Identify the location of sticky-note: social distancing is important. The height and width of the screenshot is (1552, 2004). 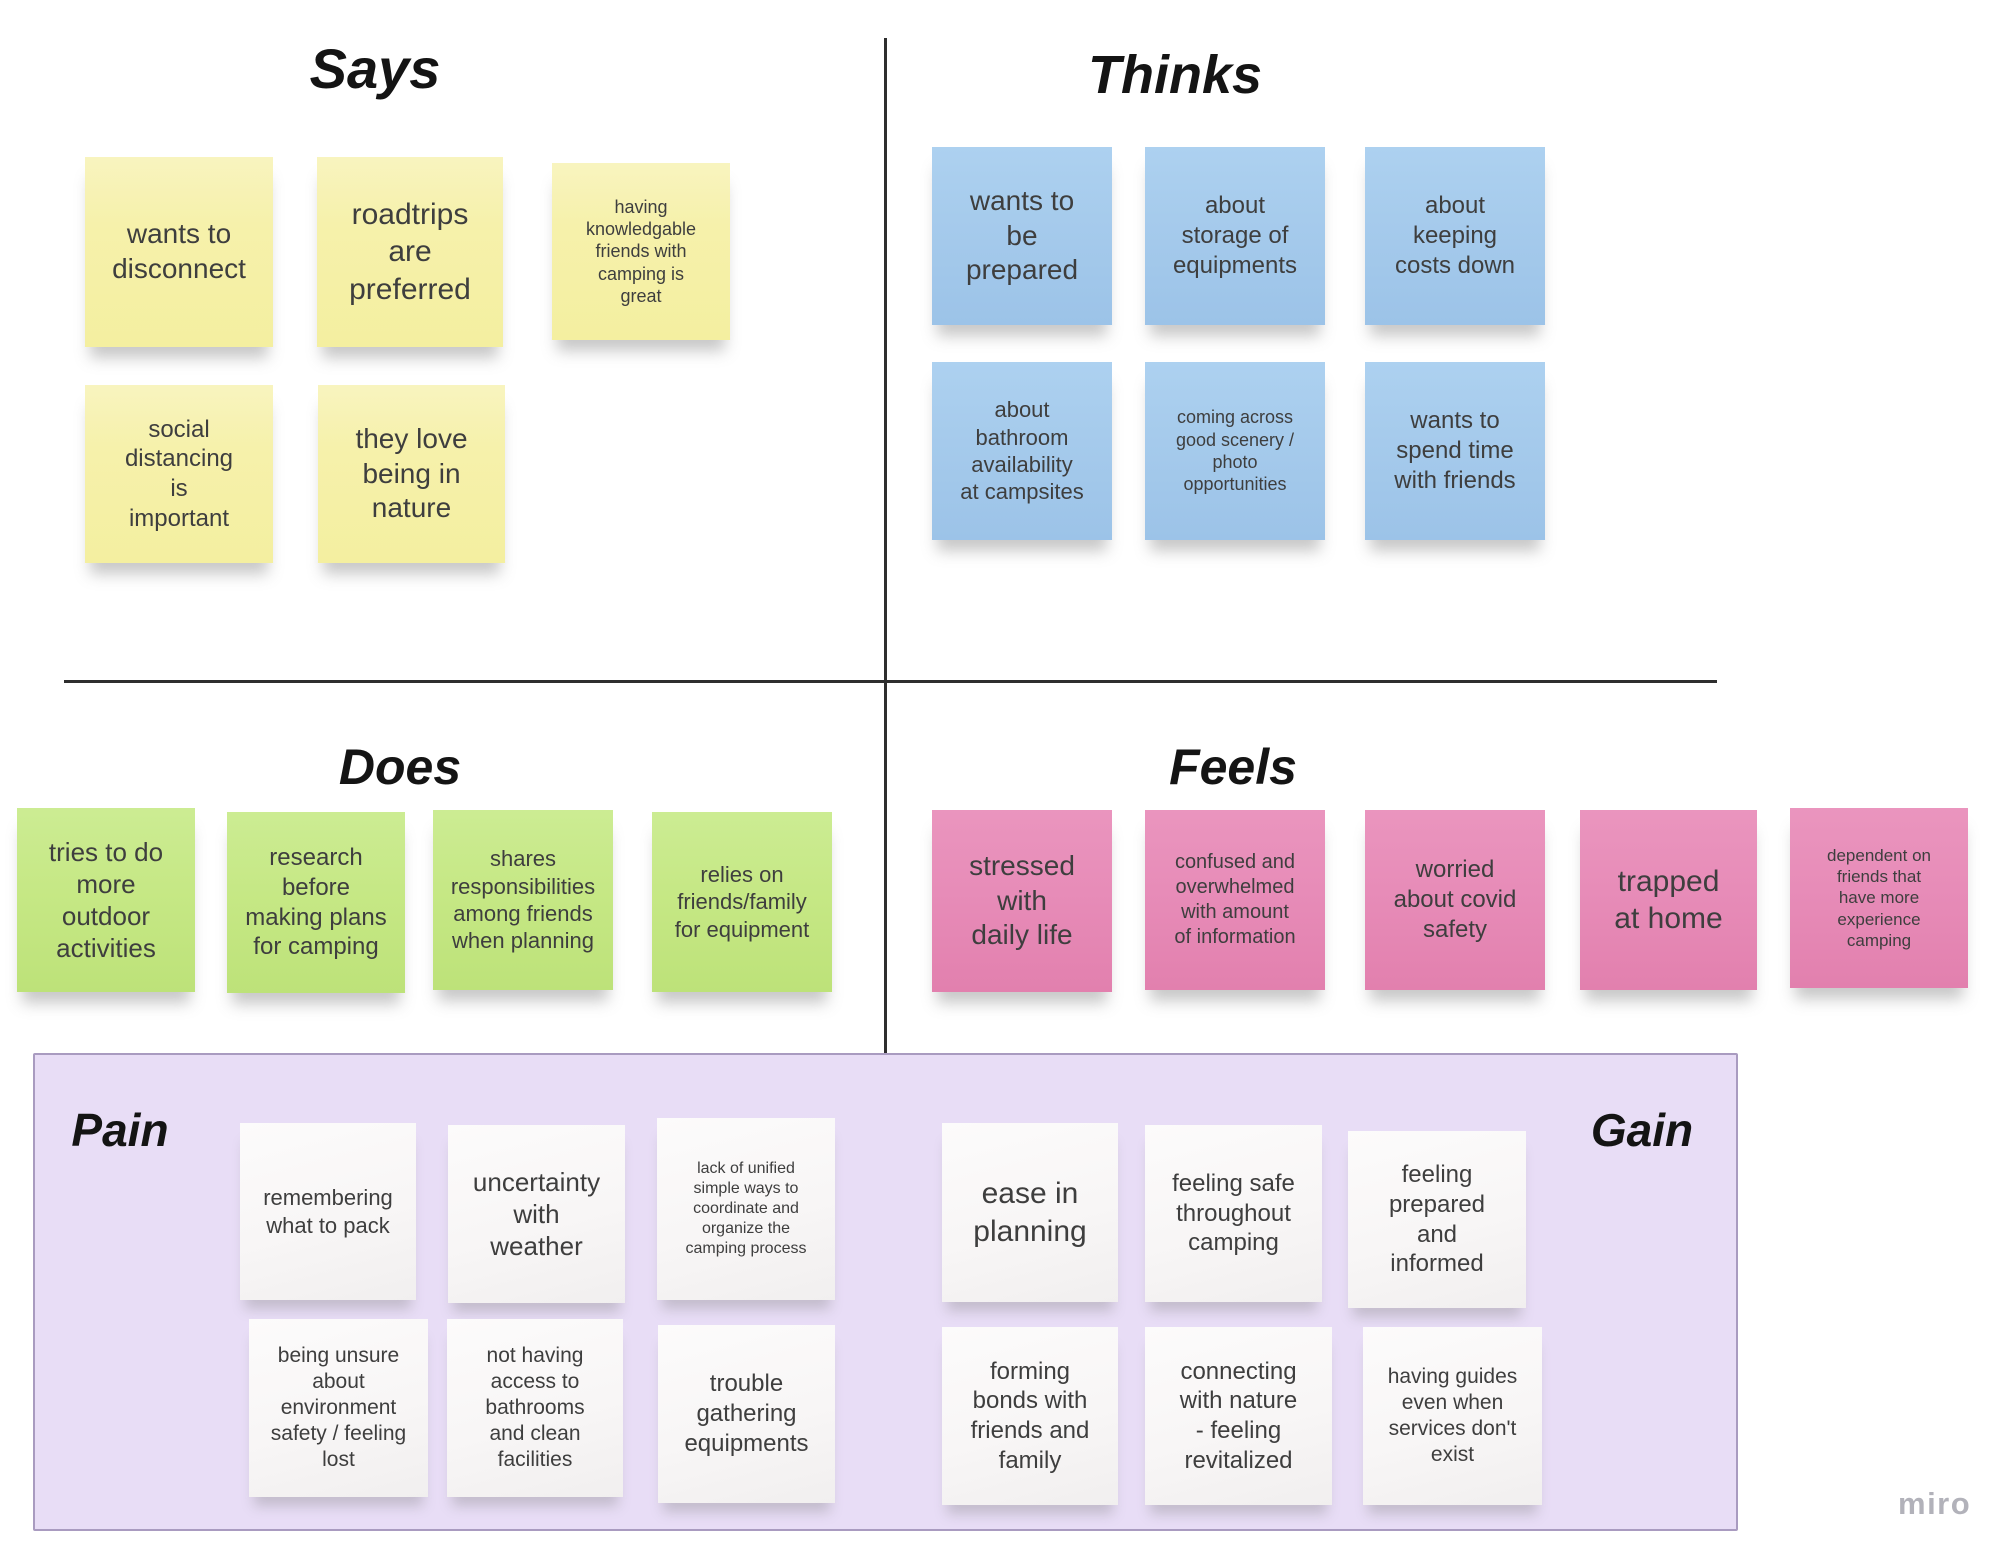
(179, 474).